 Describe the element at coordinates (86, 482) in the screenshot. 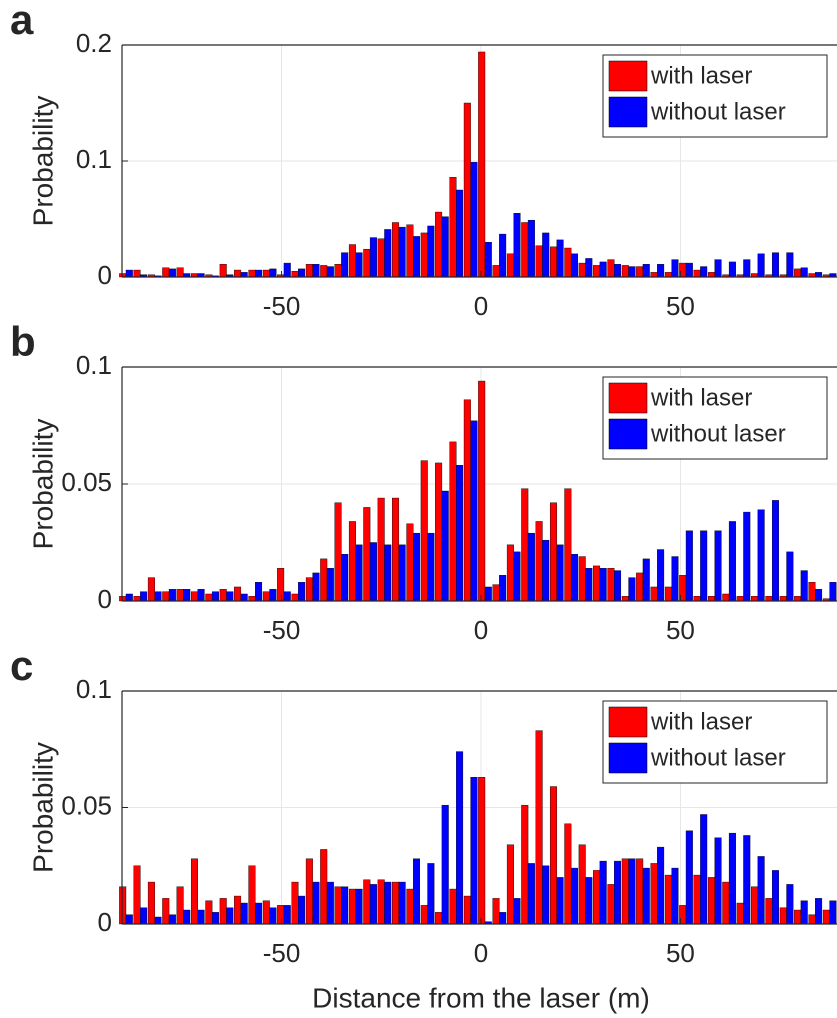

I see `y-tick-label: 0.05` at that location.